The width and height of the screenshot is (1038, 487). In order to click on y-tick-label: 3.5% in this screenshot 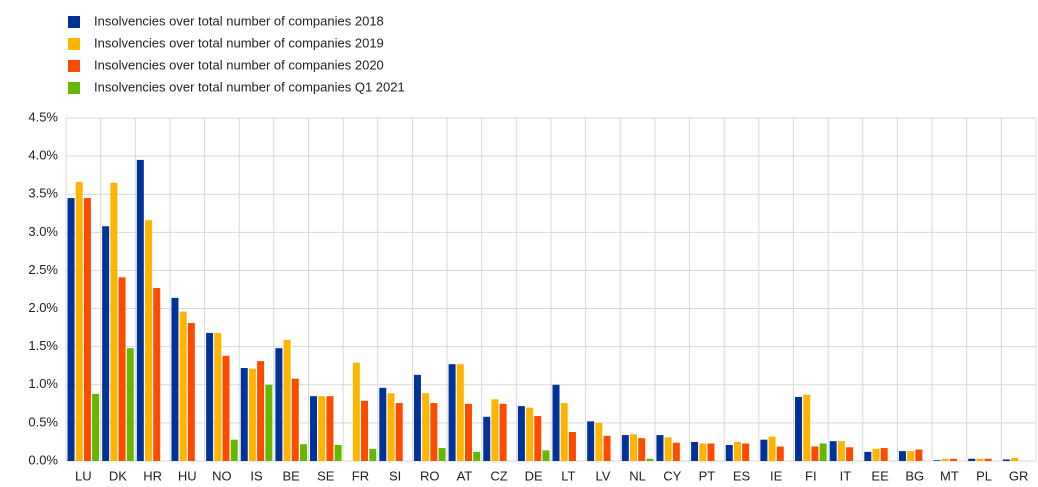, I will do `click(43, 193)`.